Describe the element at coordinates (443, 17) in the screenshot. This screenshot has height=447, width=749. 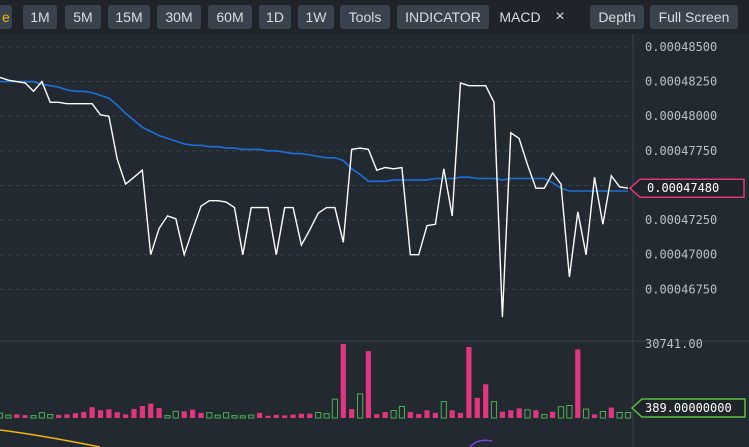
I see `indicator-button: INDICATOR` at that location.